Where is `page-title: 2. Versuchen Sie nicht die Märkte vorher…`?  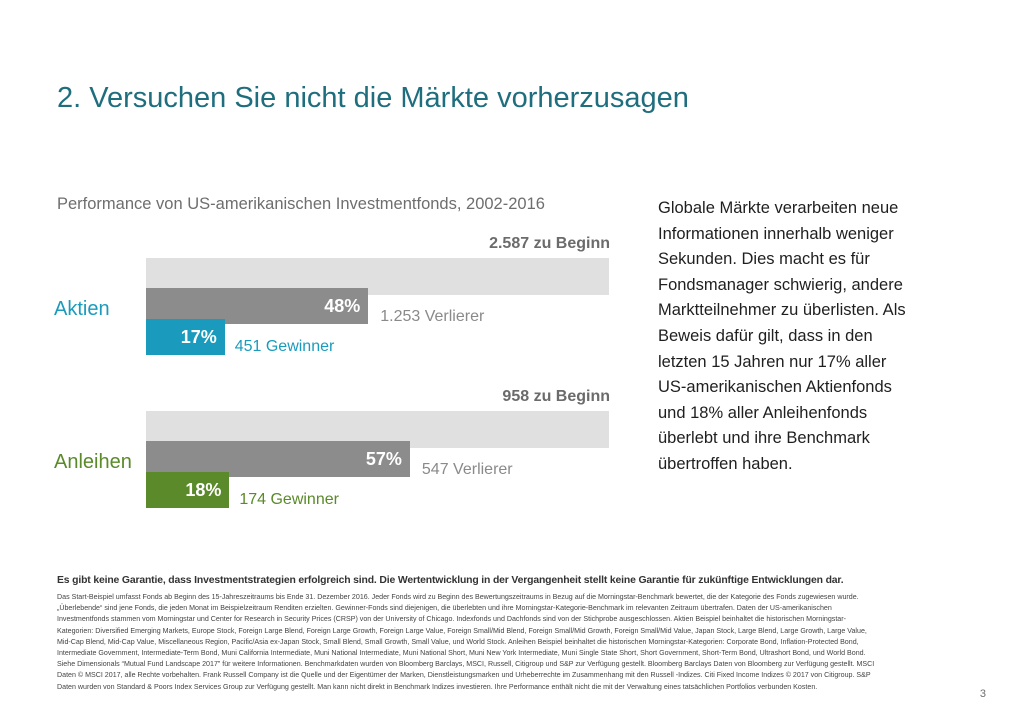 page-title: 2. Versuchen Sie nicht die Märkte vorher… is located at coordinates (373, 98).